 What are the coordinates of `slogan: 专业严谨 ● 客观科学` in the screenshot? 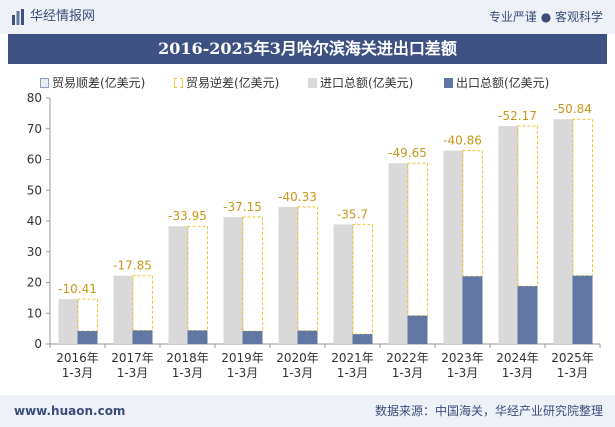 It's located at (545, 17).